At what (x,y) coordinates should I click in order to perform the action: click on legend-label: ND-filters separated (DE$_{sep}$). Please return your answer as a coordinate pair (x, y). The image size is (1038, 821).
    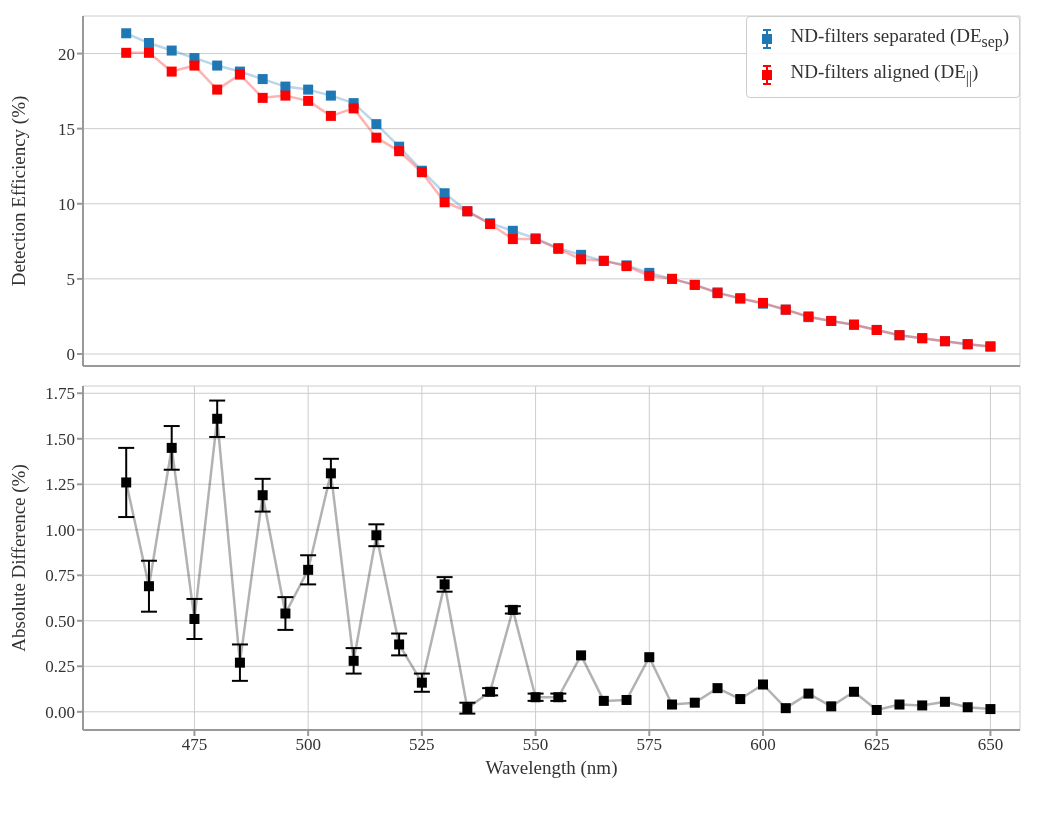
    Looking at the image, I should click on (899, 38).